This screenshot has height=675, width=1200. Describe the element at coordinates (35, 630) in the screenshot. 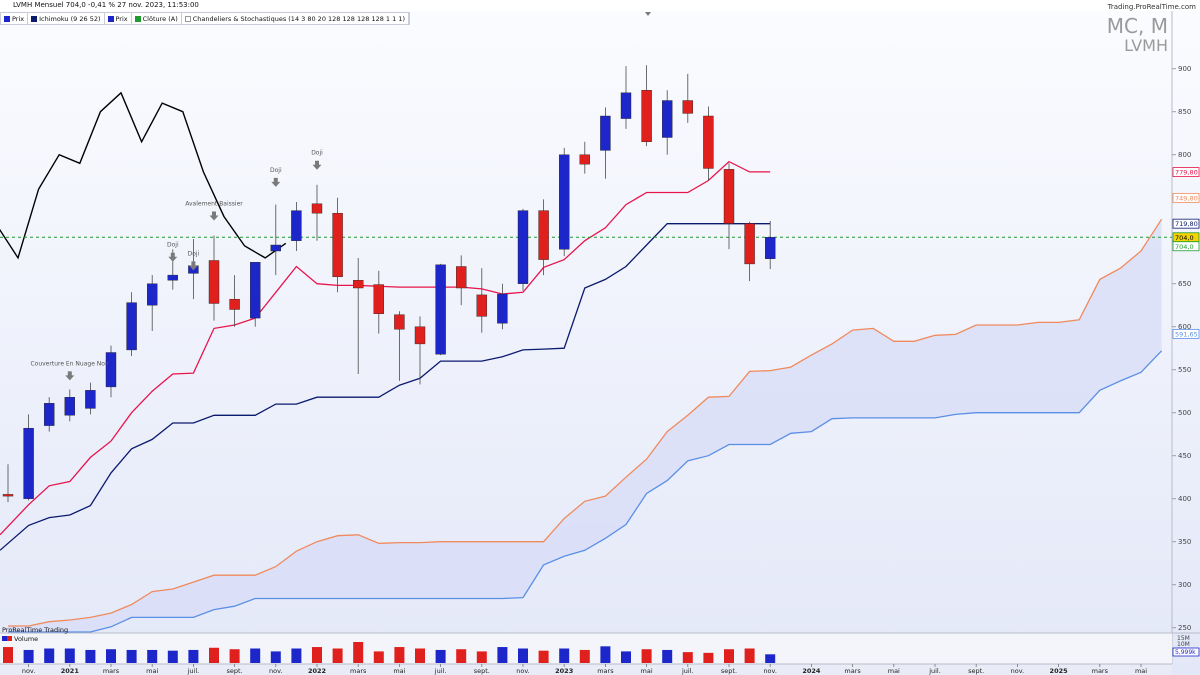

I see `volume-panel-label: ProRealTime Trading` at that location.